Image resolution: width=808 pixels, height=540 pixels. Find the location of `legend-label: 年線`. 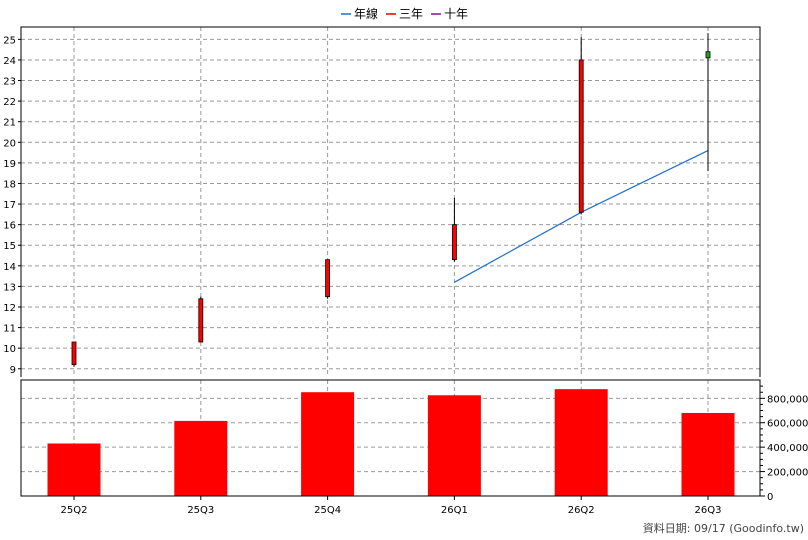

legend-label: 年線 is located at coordinates (366, 13).